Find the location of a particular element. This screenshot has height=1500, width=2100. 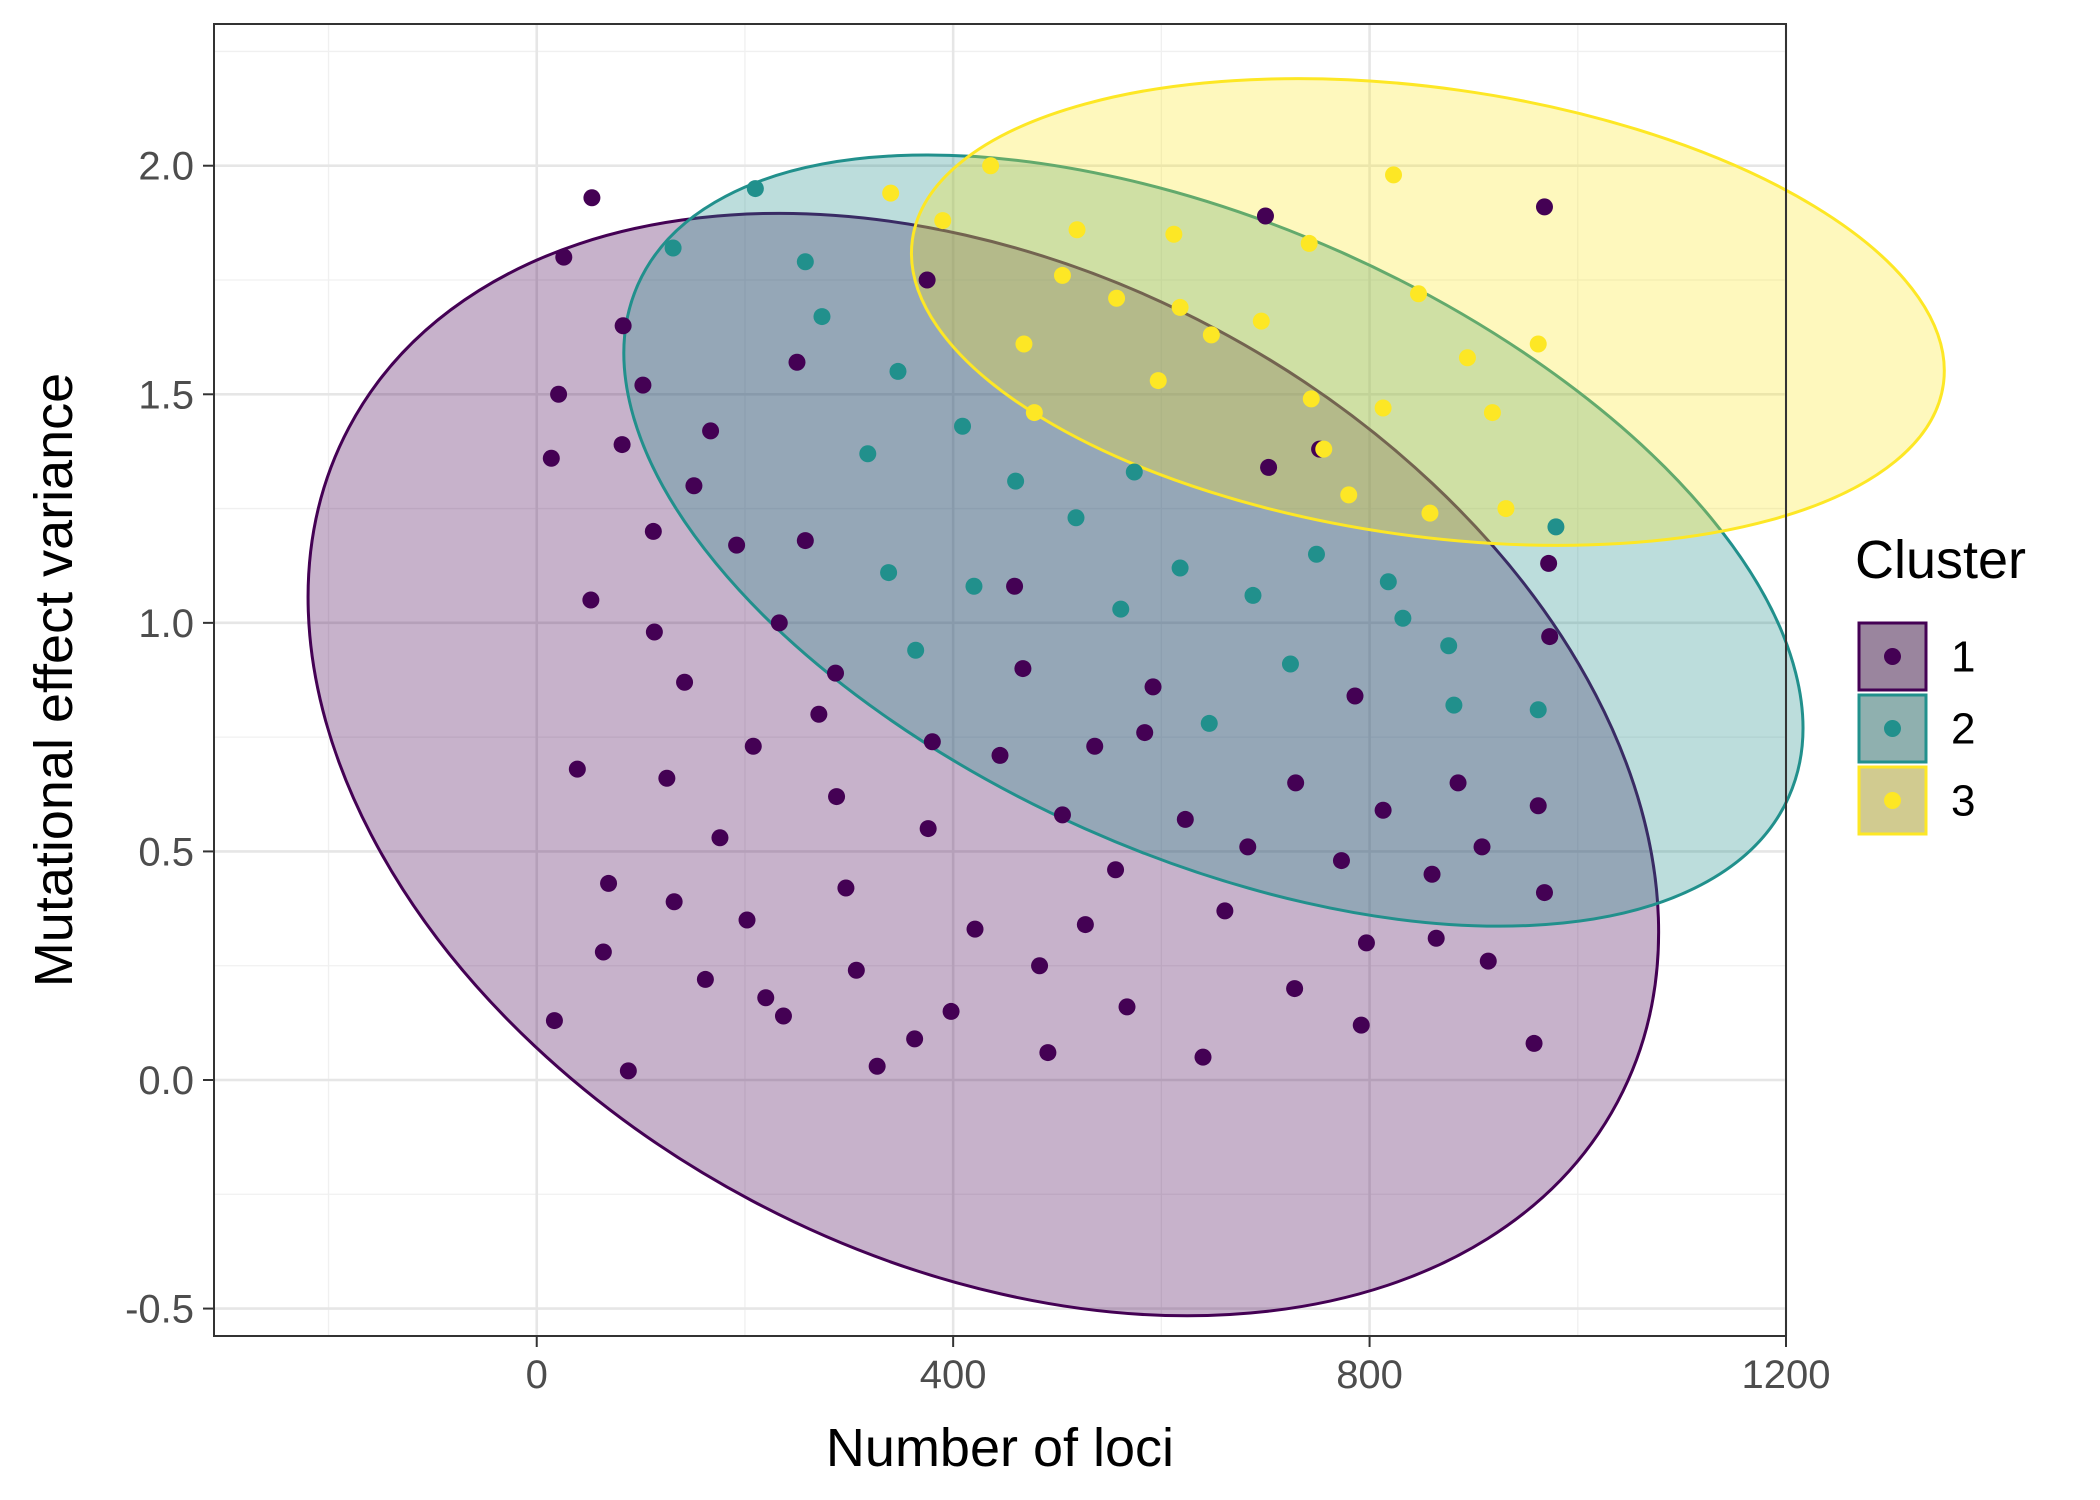

y-tick-label: 1.0 is located at coordinates (166, 624).